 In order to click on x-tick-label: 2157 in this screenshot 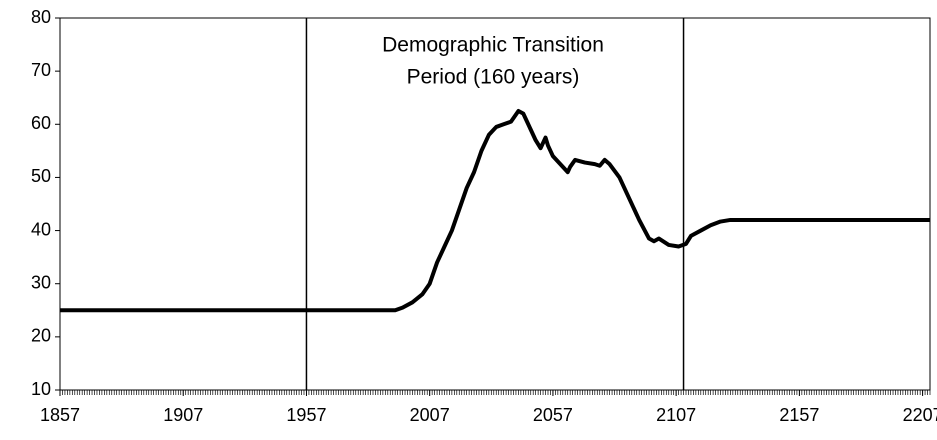, I will do `click(799, 415)`.